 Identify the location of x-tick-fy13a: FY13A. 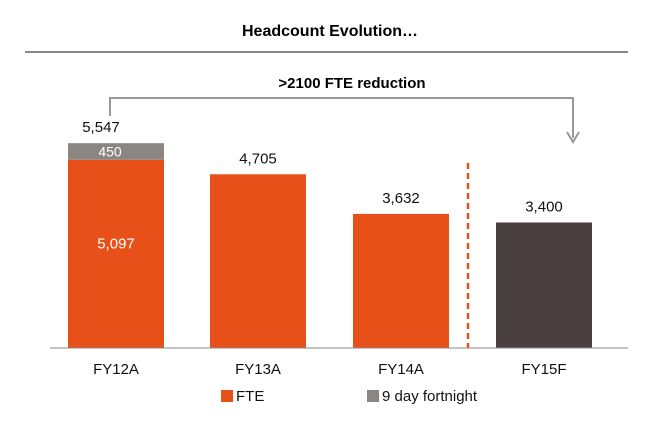
(258, 369).